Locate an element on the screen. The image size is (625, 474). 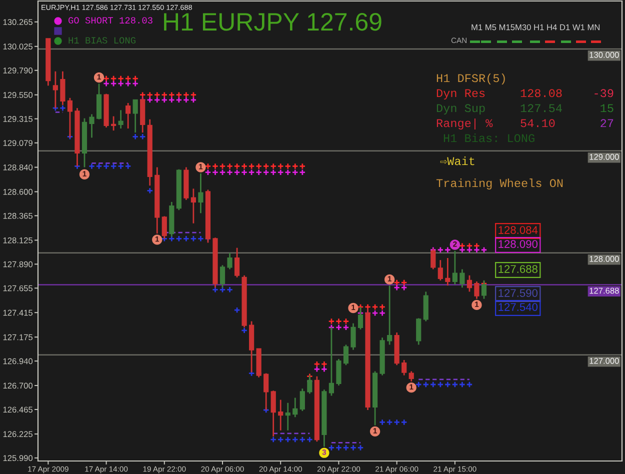
annotation: H1 Bias: LONG is located at coordinates (489, 137).